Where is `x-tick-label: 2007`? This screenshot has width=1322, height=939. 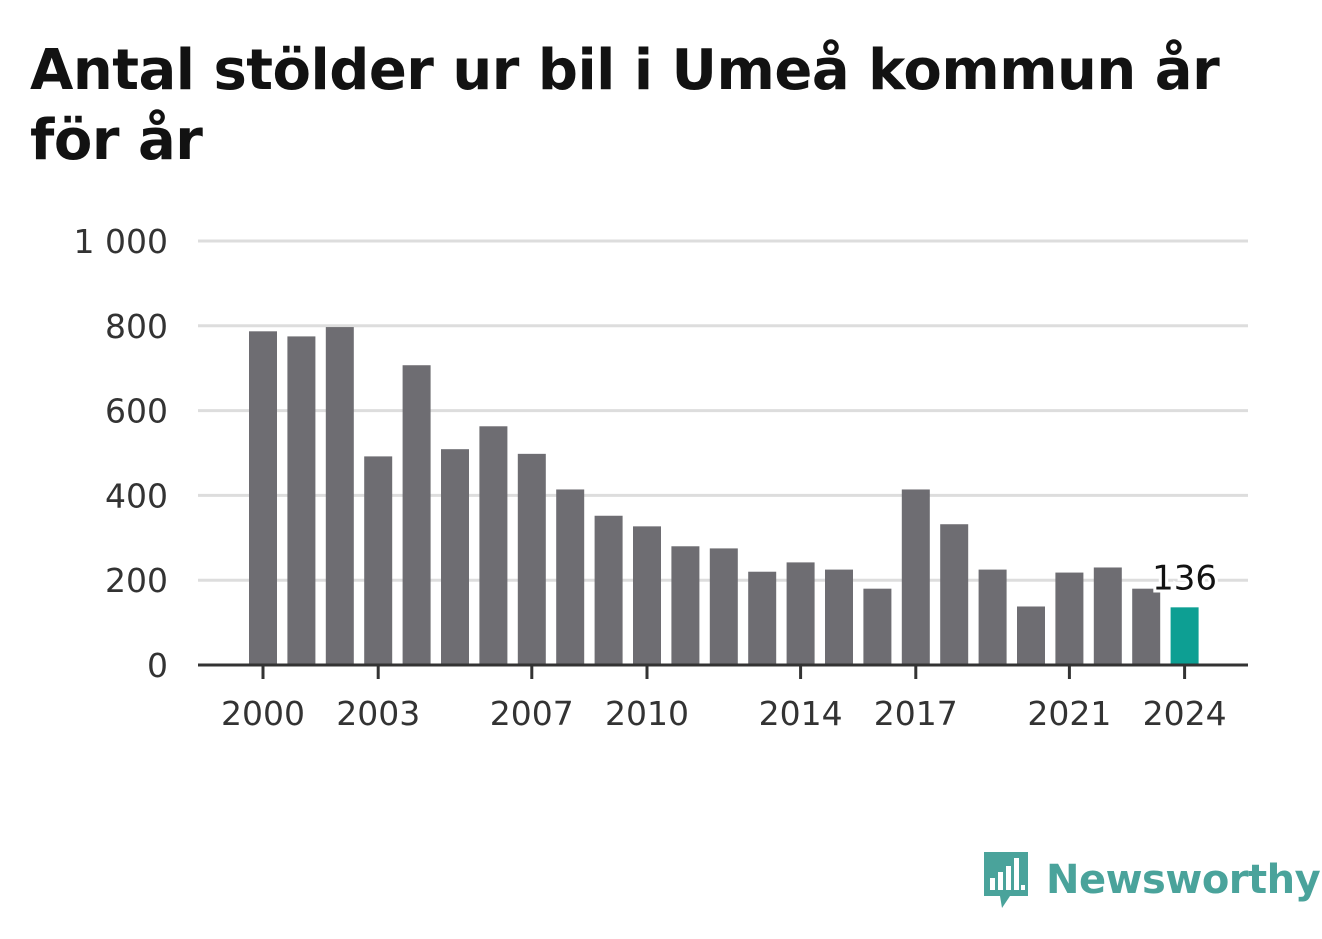
x-tick-label: 2007 is located at coordinates (532, 713).